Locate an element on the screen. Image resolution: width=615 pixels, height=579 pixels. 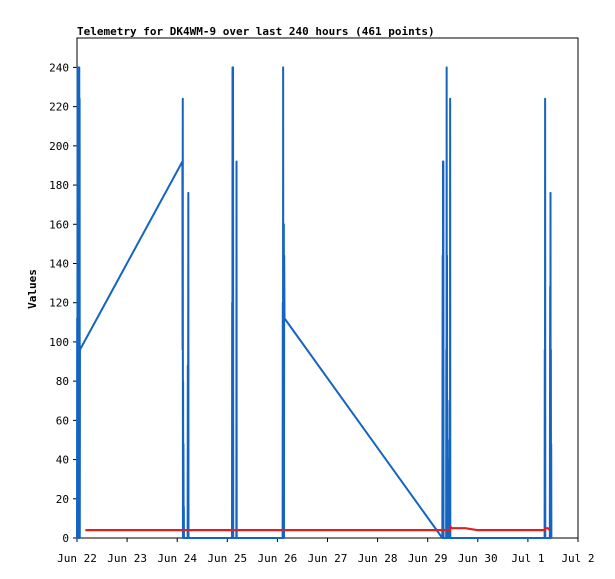
x-tick-label: Jun 25 is located at coordinates (227, 558).